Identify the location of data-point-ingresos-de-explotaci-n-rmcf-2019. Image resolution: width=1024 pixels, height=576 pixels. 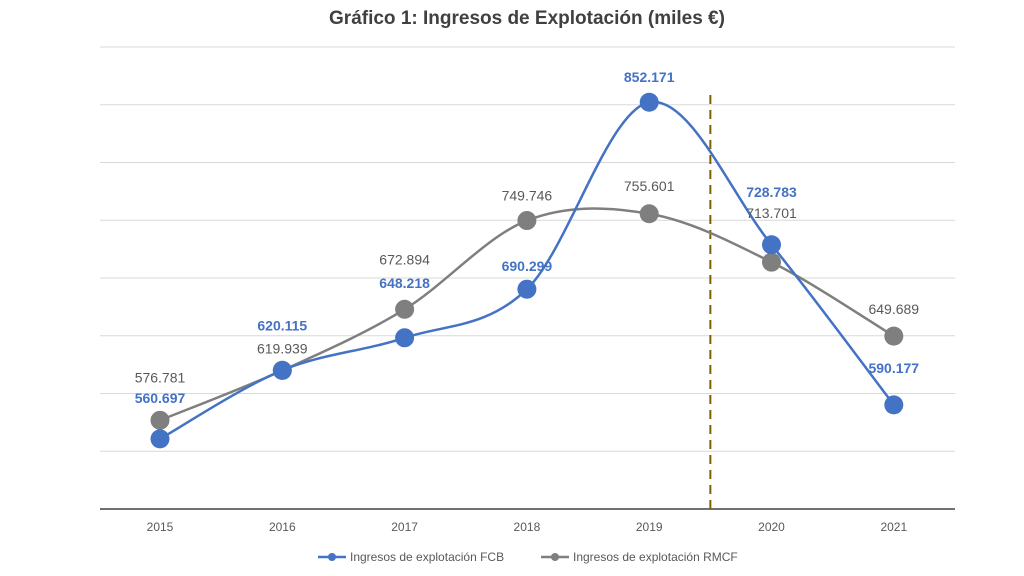
(649, 214).